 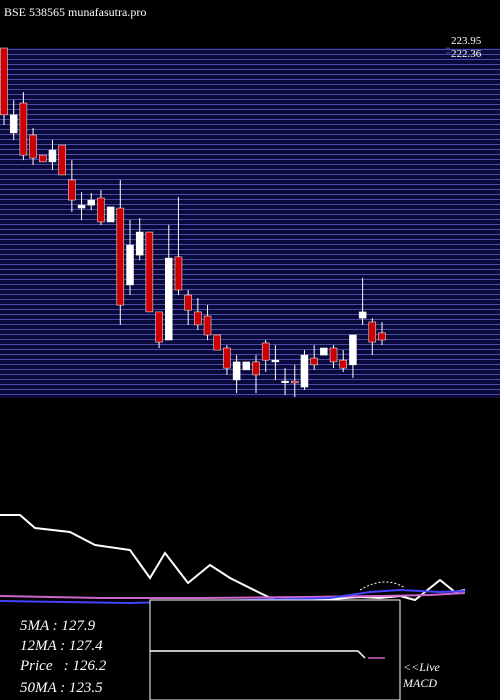 I want to click on macd-line, so click(x=258, y=654).